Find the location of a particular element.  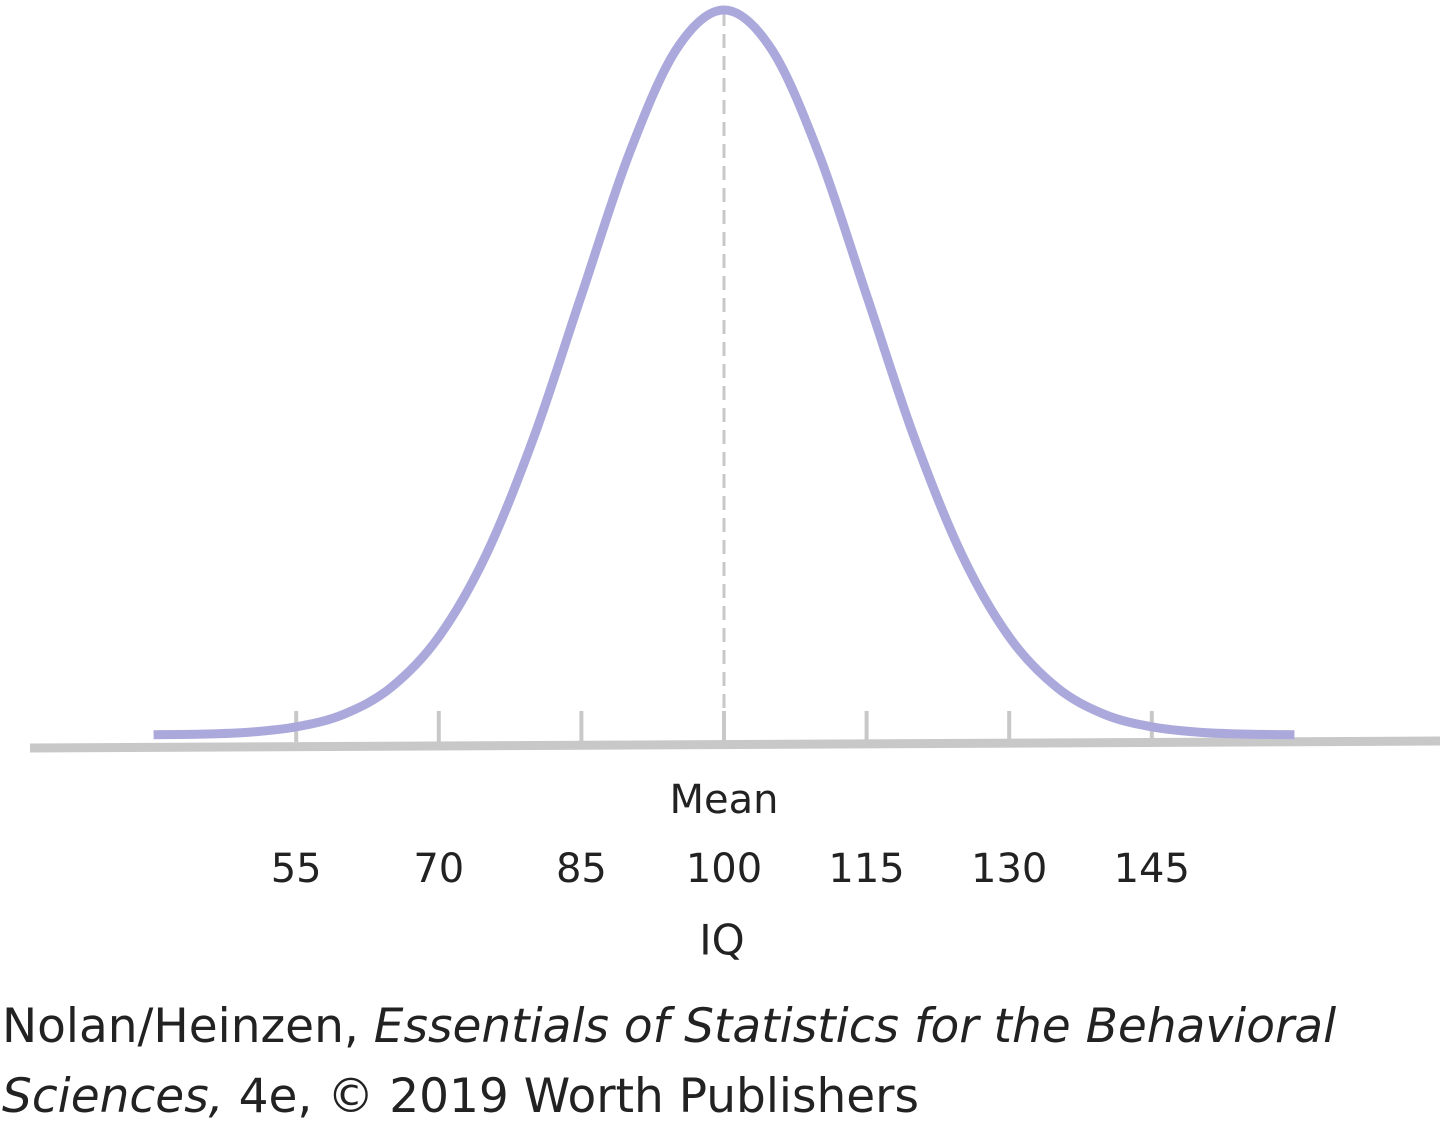

x-tick-label: 70 is located at coordinates (438, 869).